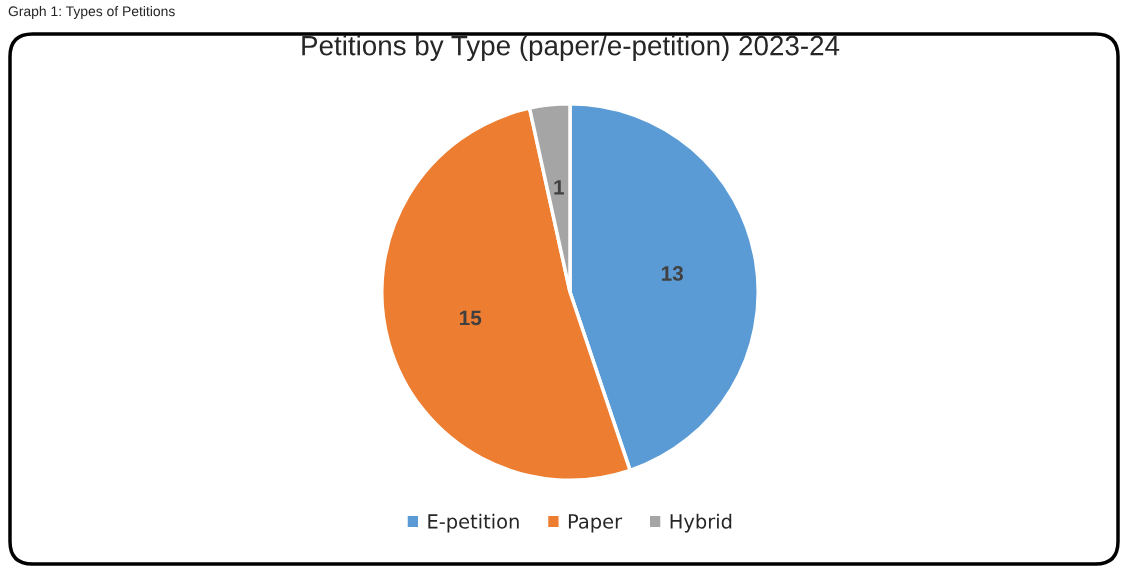  Describe the element at coordinates (91, 12) in the screenshot. I see `caption: Graph 1: Types of Petitions` at that location.